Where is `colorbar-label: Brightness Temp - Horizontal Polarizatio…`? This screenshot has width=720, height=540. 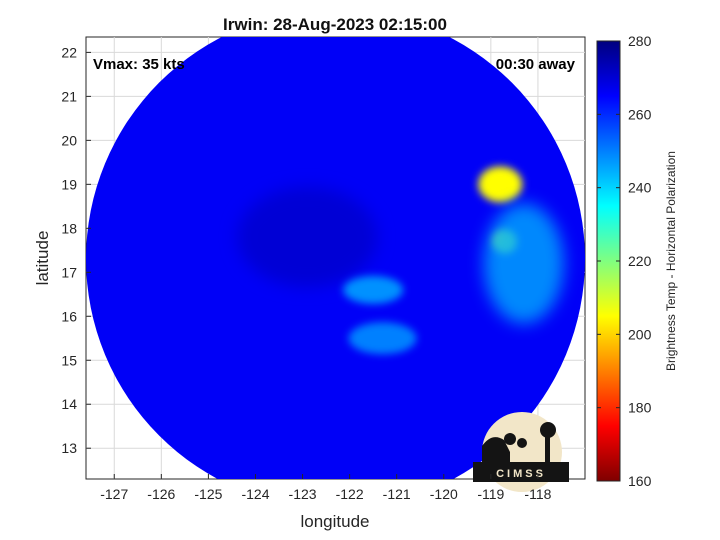
colorbar-label: Brightness Temp - Horizontal Polarizatio… is located at coordinates (671, 261).